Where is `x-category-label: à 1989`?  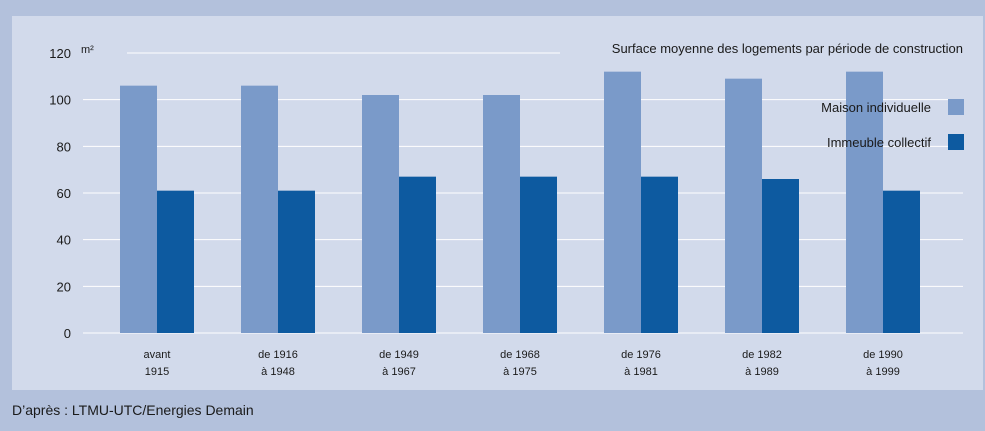
x-category-label: à 1989 is located at coordinates (762, 372).